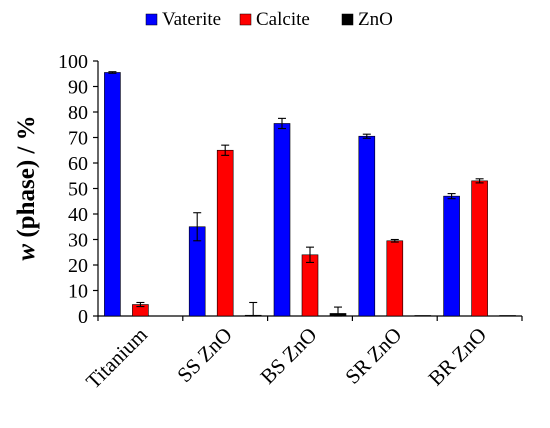 The width and height of the screenshot is (550, 428). I want to click on y-axis-title: w (phase) / %, so click(26, 187).